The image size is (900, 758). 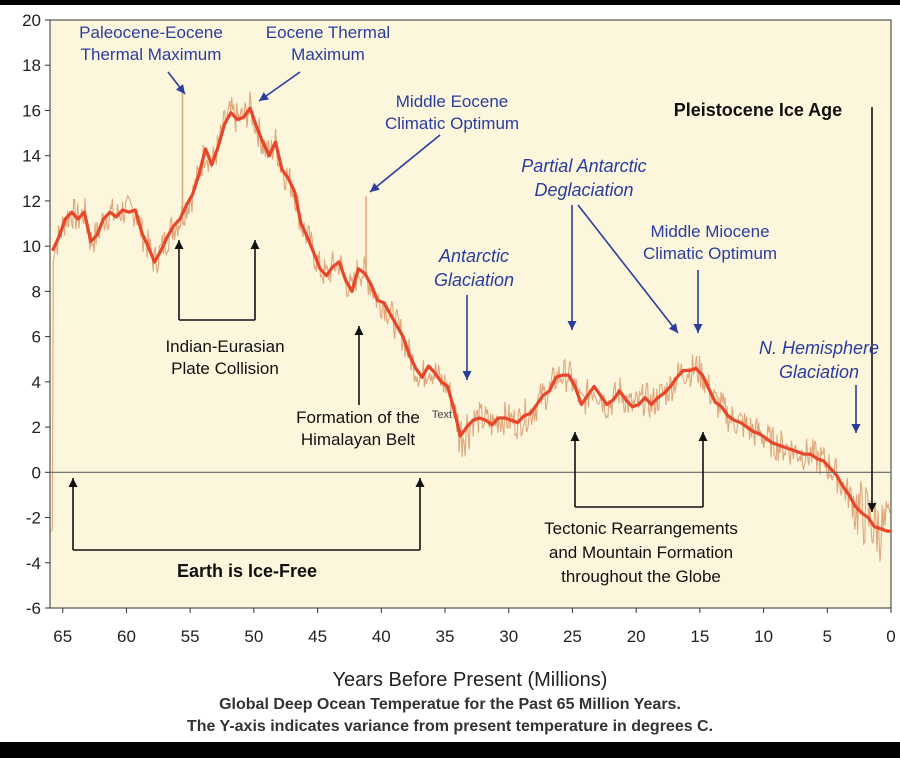 I want to click on annotation-line: Pleistocene Ice Age, so click(x=758, y=110).